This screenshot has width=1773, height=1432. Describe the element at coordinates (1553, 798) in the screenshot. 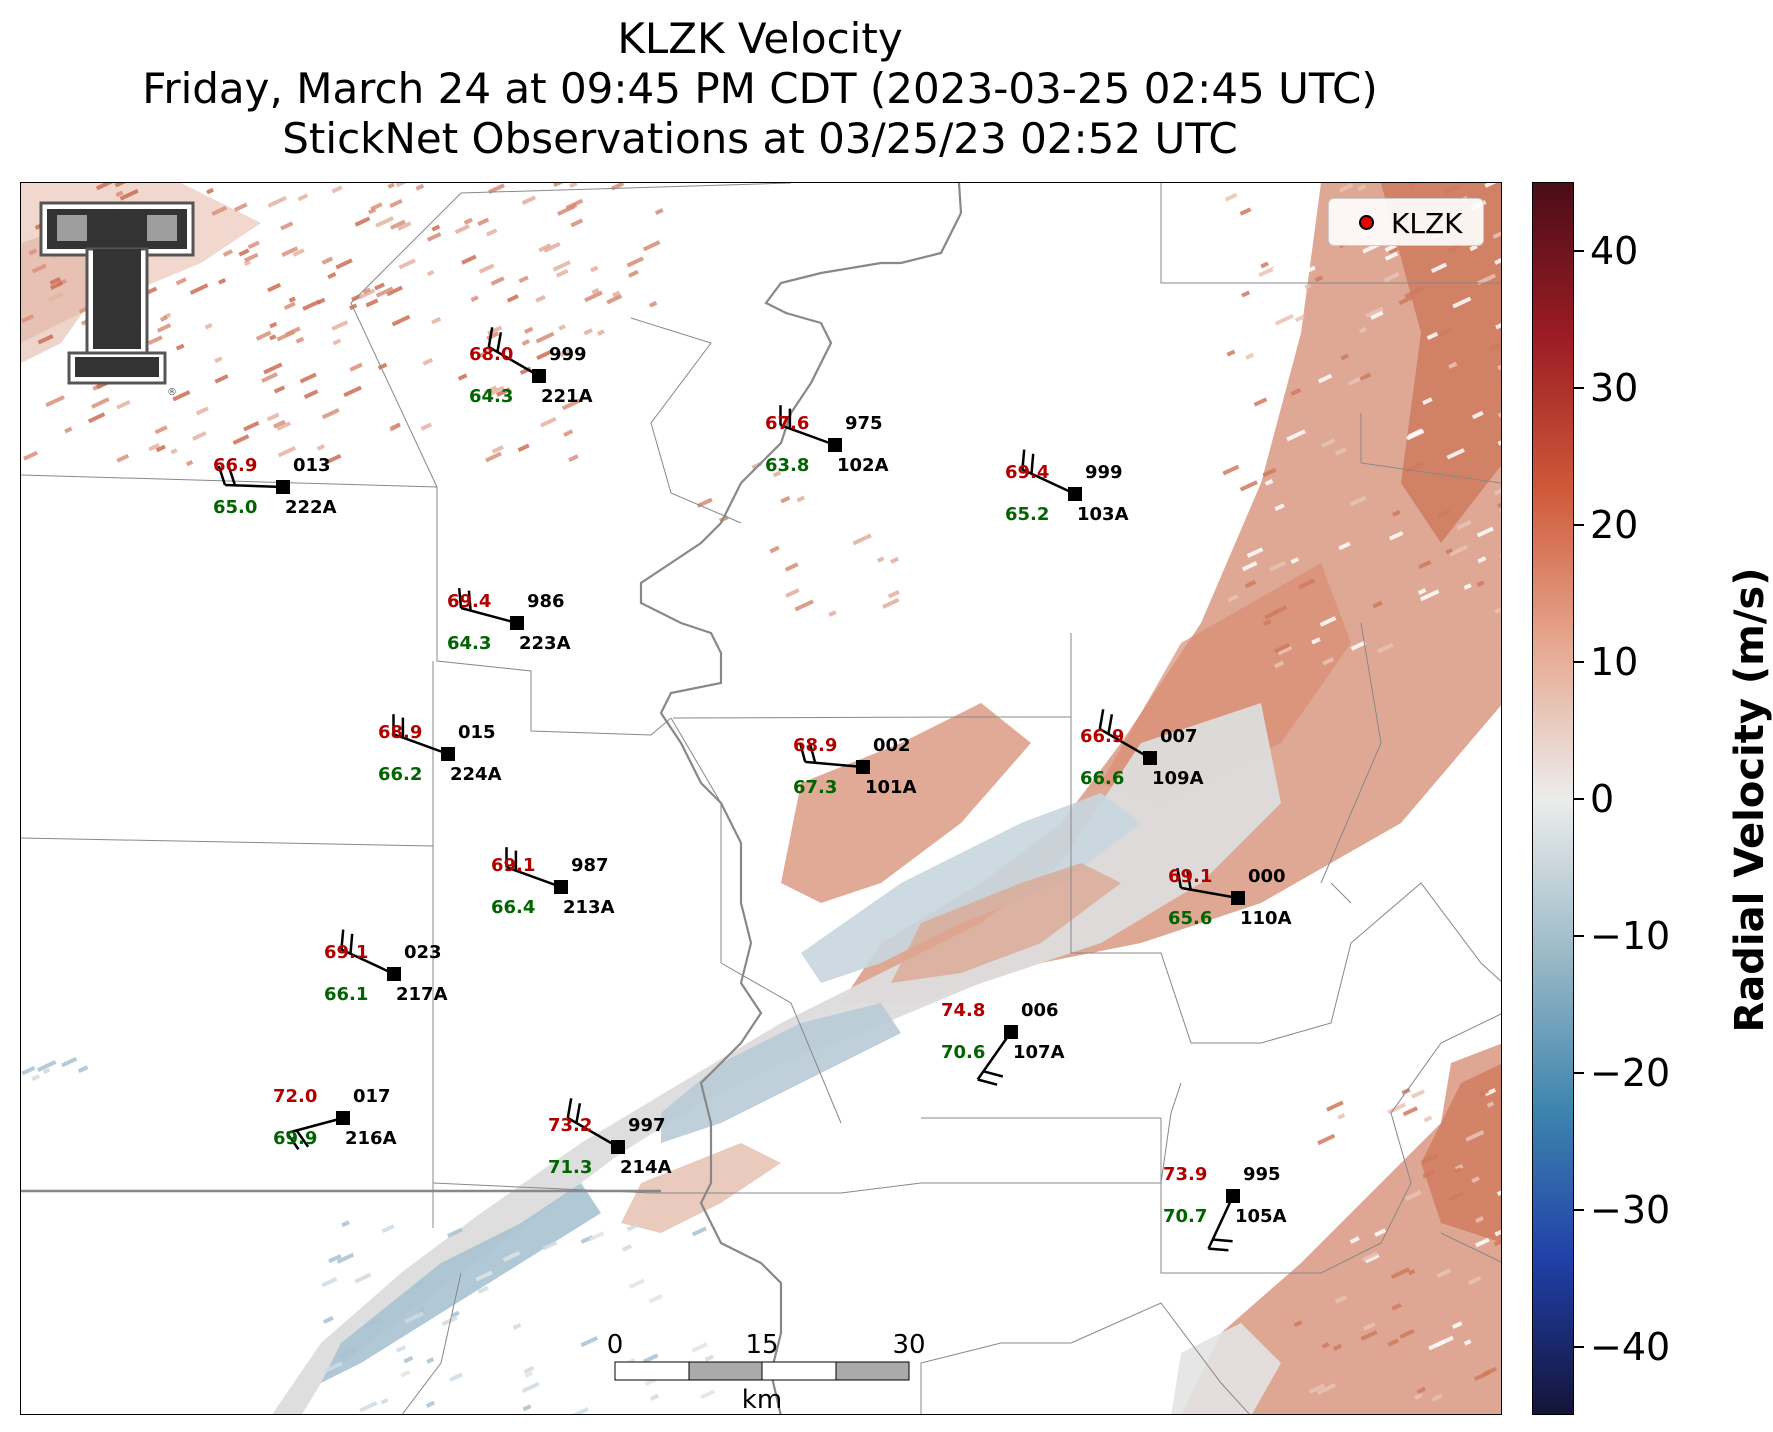

I see `velocity-colorbar` at that location.